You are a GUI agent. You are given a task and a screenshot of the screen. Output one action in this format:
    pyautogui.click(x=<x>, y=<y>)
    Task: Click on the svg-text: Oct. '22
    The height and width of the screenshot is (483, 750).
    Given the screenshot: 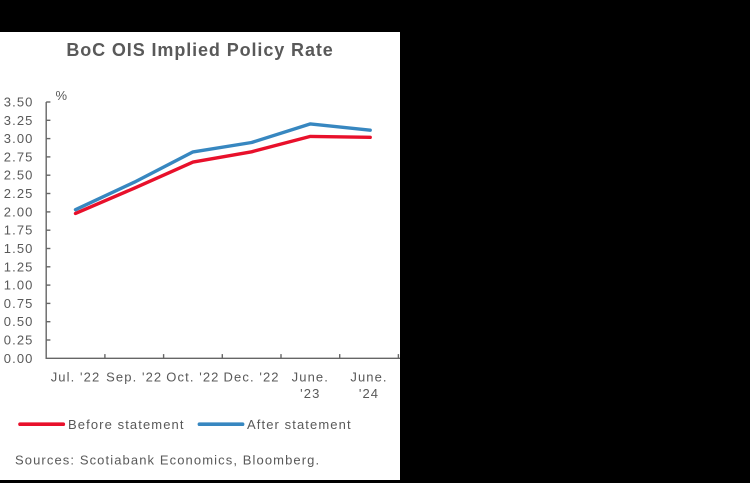 What is the action you would take?
    pyautogui.click(x=192, y=376)
    